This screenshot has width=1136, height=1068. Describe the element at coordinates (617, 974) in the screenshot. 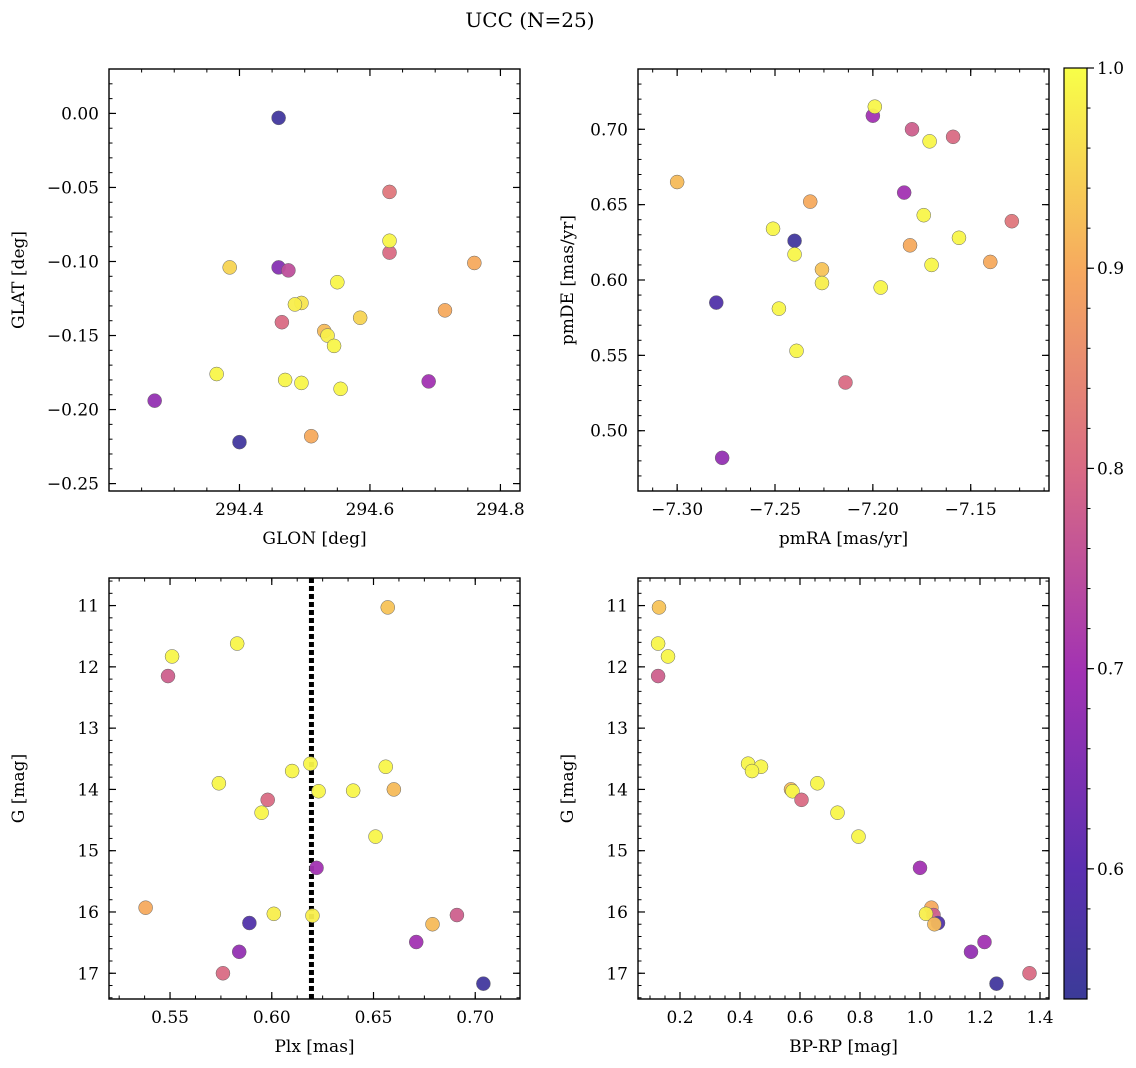

I see `y-tick-label: 17` at that location.